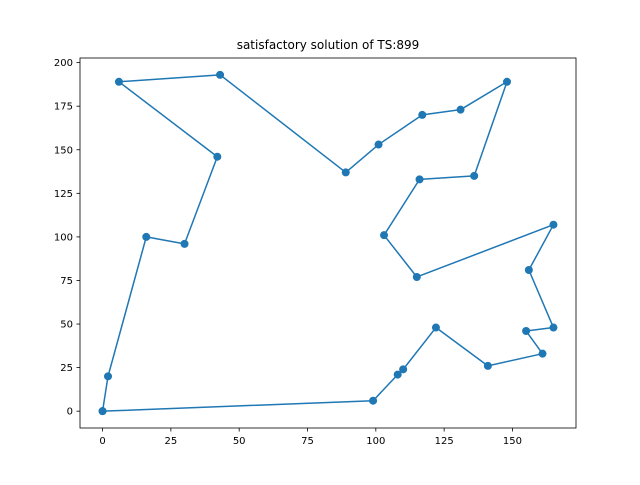 This screenshot has width=640, height=485. What do you see at coordinates (63, 150) in the screenshot?
I see `y-tick-label: 150` at bounding box center [63, 150].